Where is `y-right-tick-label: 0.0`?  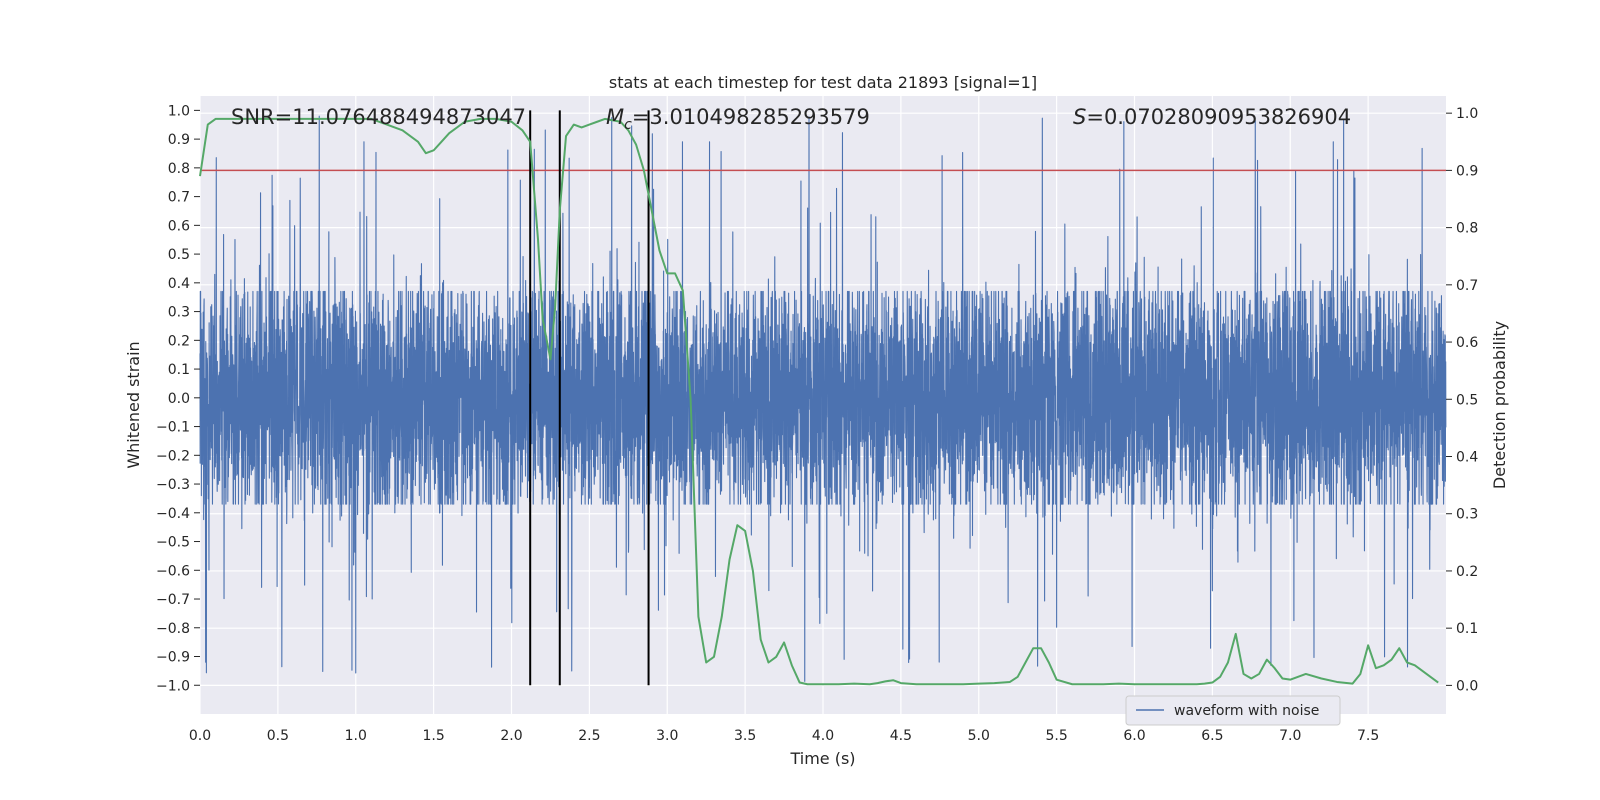 y-right-tick-label: 0.0 is located at coordinates (1467, 686).